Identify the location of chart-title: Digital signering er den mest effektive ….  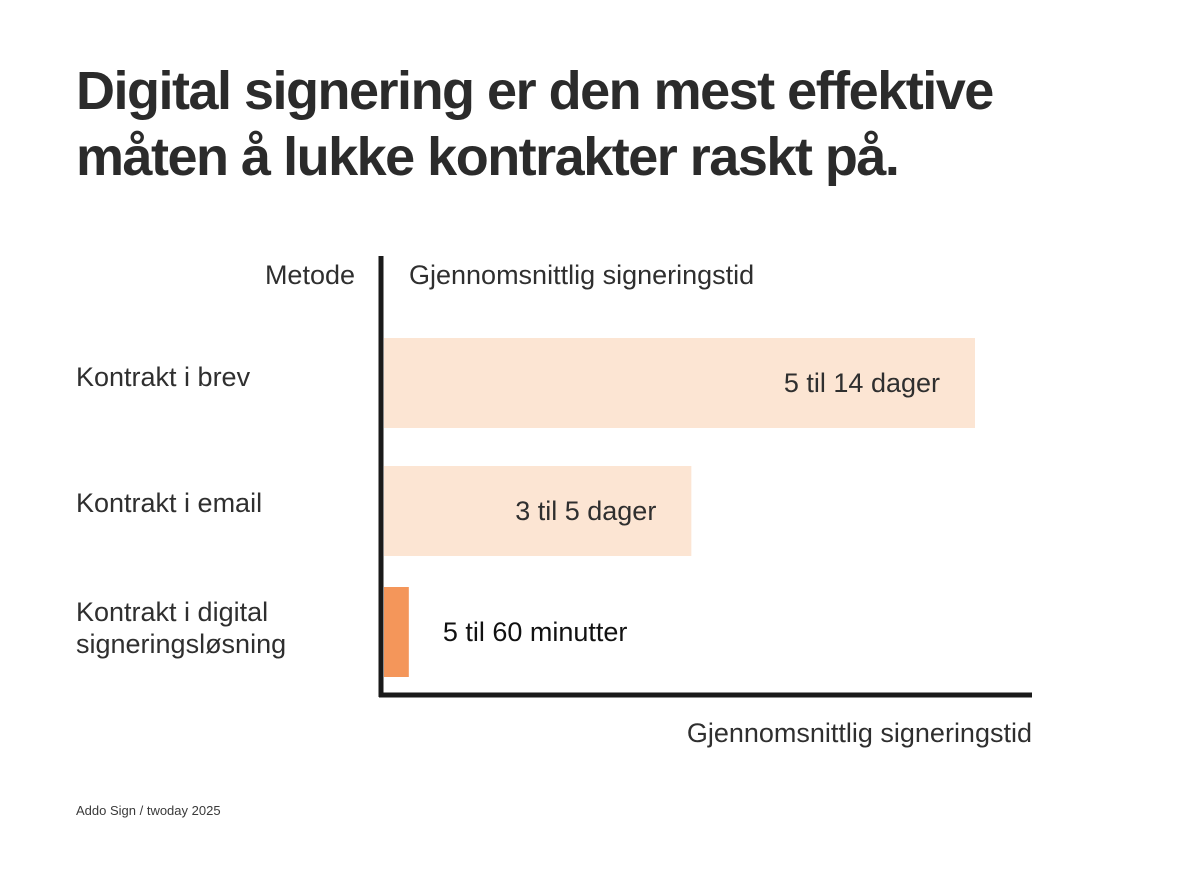
(606, 124).